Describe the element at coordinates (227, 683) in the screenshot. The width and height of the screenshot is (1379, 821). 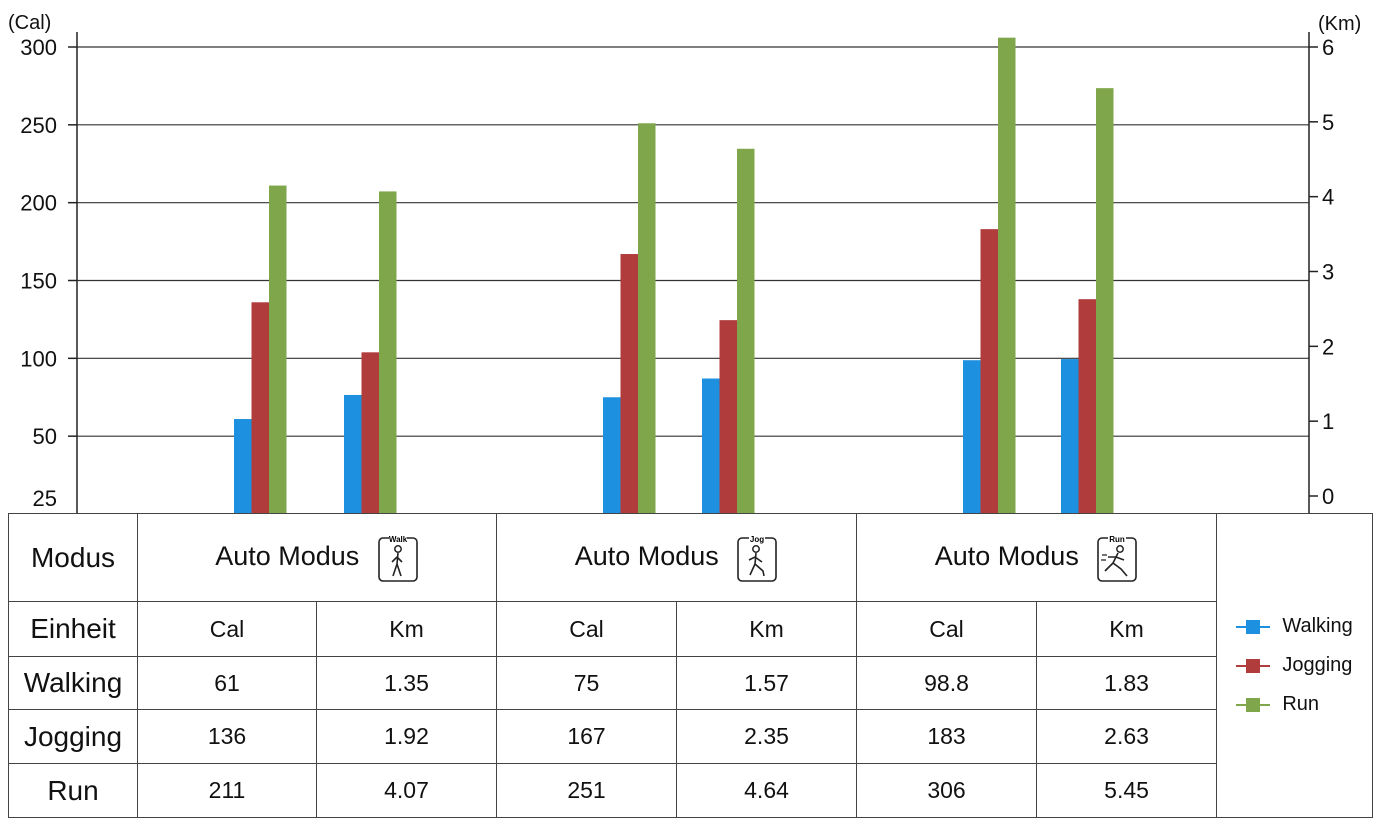
I see `table-cell: 61` at that location.